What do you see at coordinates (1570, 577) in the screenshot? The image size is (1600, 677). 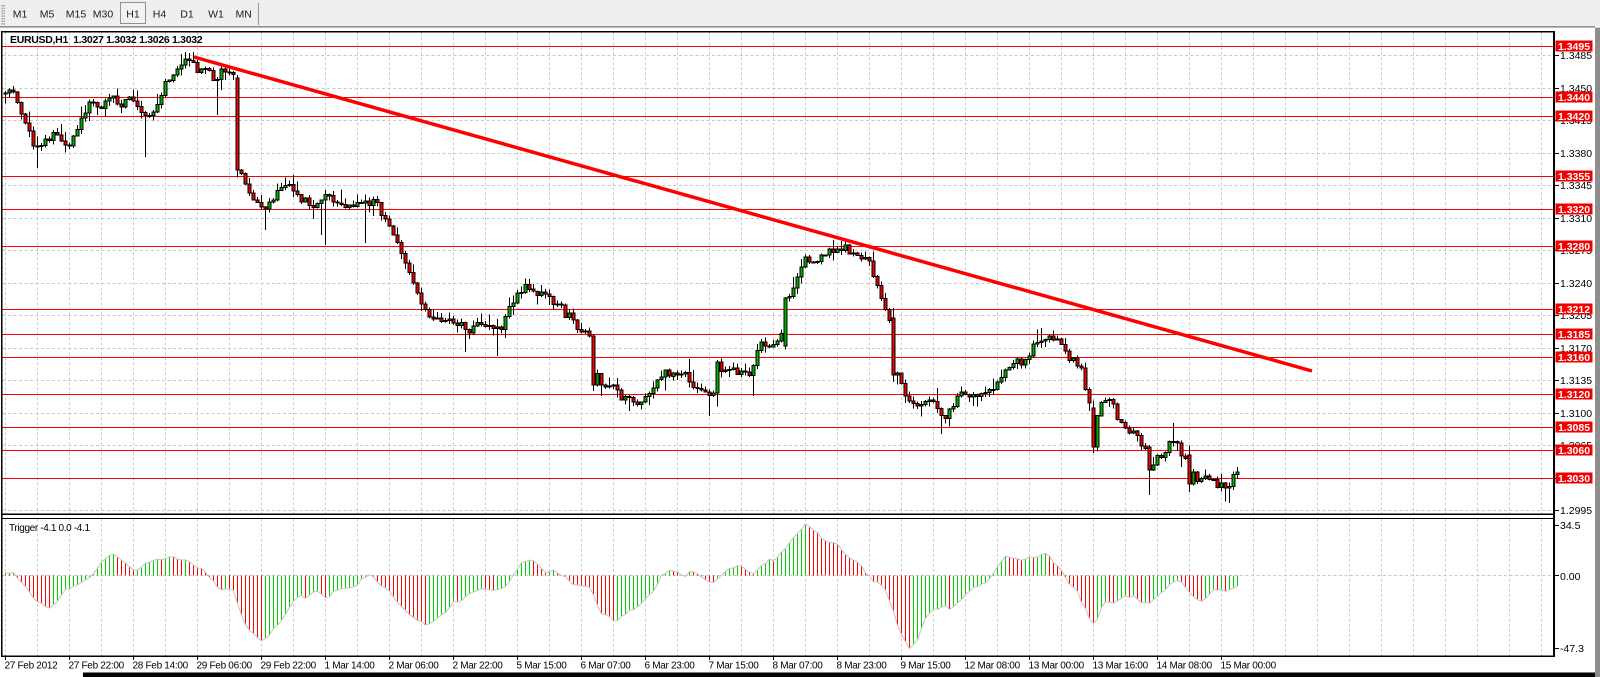 I see `svg-text: 0.00` at bounding box center [1570, 577].